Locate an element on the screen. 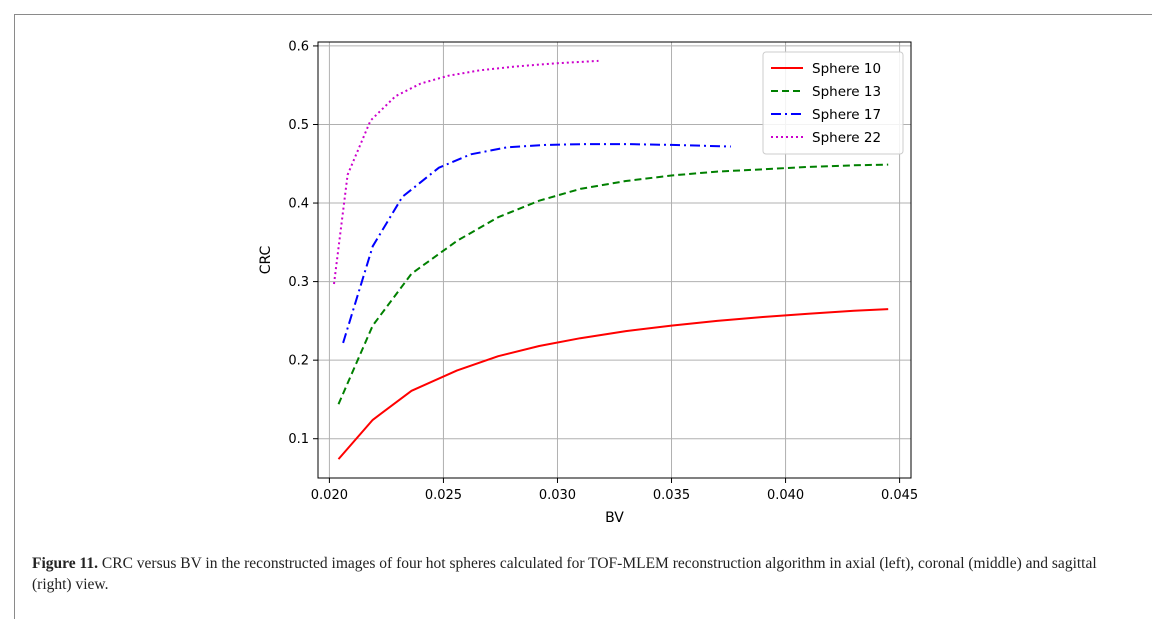 The height and width of the screenshot is (619, 1152). x-axis-ticks: 0.020 0.025 0.030 0.035 0.040 0.045 is located at coordinates (614, 490).